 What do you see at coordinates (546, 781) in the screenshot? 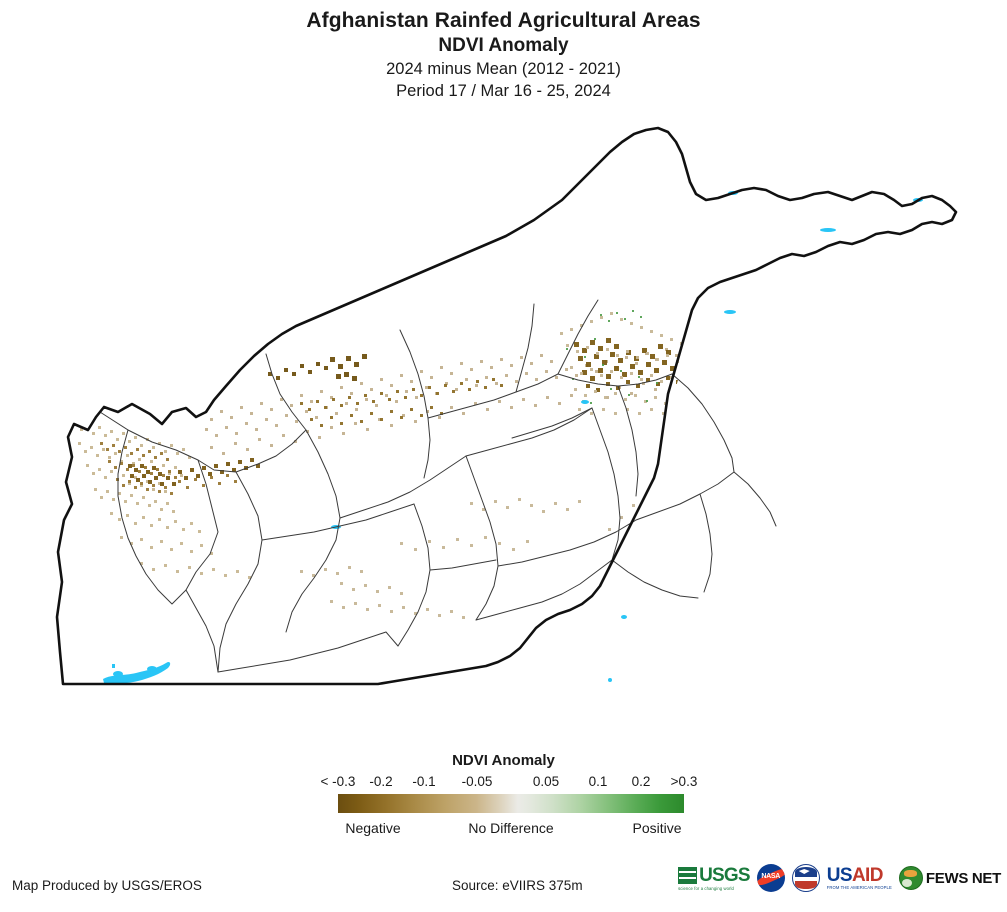
I see `legend-tick-4: 0.05` at bounding box center [546, 781].